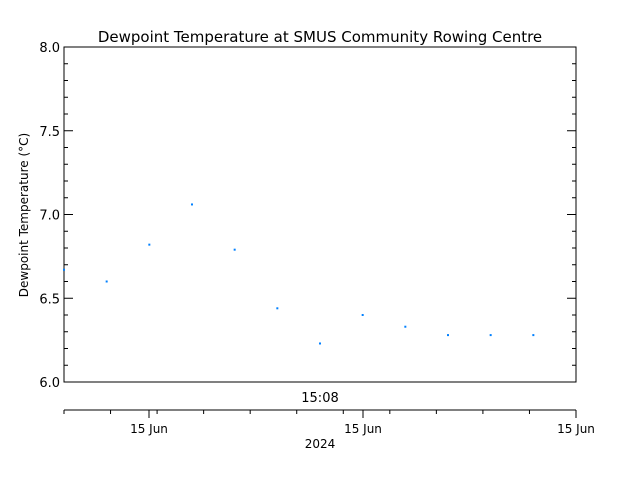 The height and width of the screenshot is (480, 640). What do you see at coordinates (363, 429) in the screenshot?
I see `x-tick-label-2: 15 Jun` at bounding box center [363, 429].